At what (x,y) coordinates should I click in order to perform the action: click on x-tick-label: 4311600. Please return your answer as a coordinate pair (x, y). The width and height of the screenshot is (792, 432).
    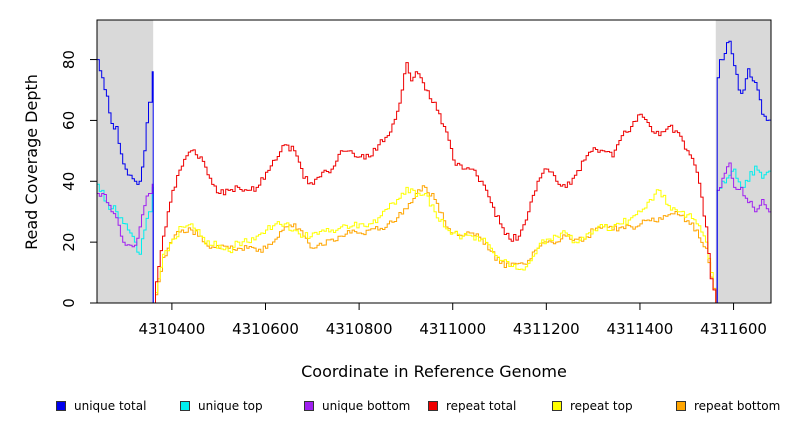
    Looking at the image, I should click on (733, 329).